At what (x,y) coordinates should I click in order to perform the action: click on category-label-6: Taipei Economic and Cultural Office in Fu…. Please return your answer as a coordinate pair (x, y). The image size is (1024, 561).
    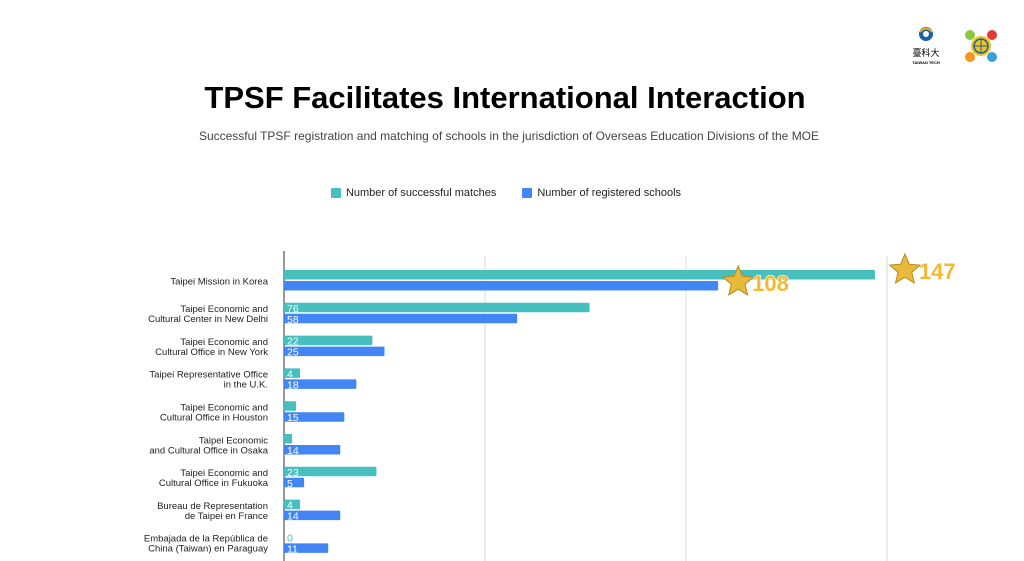
    Looking at the image, I should click on (214, 478).